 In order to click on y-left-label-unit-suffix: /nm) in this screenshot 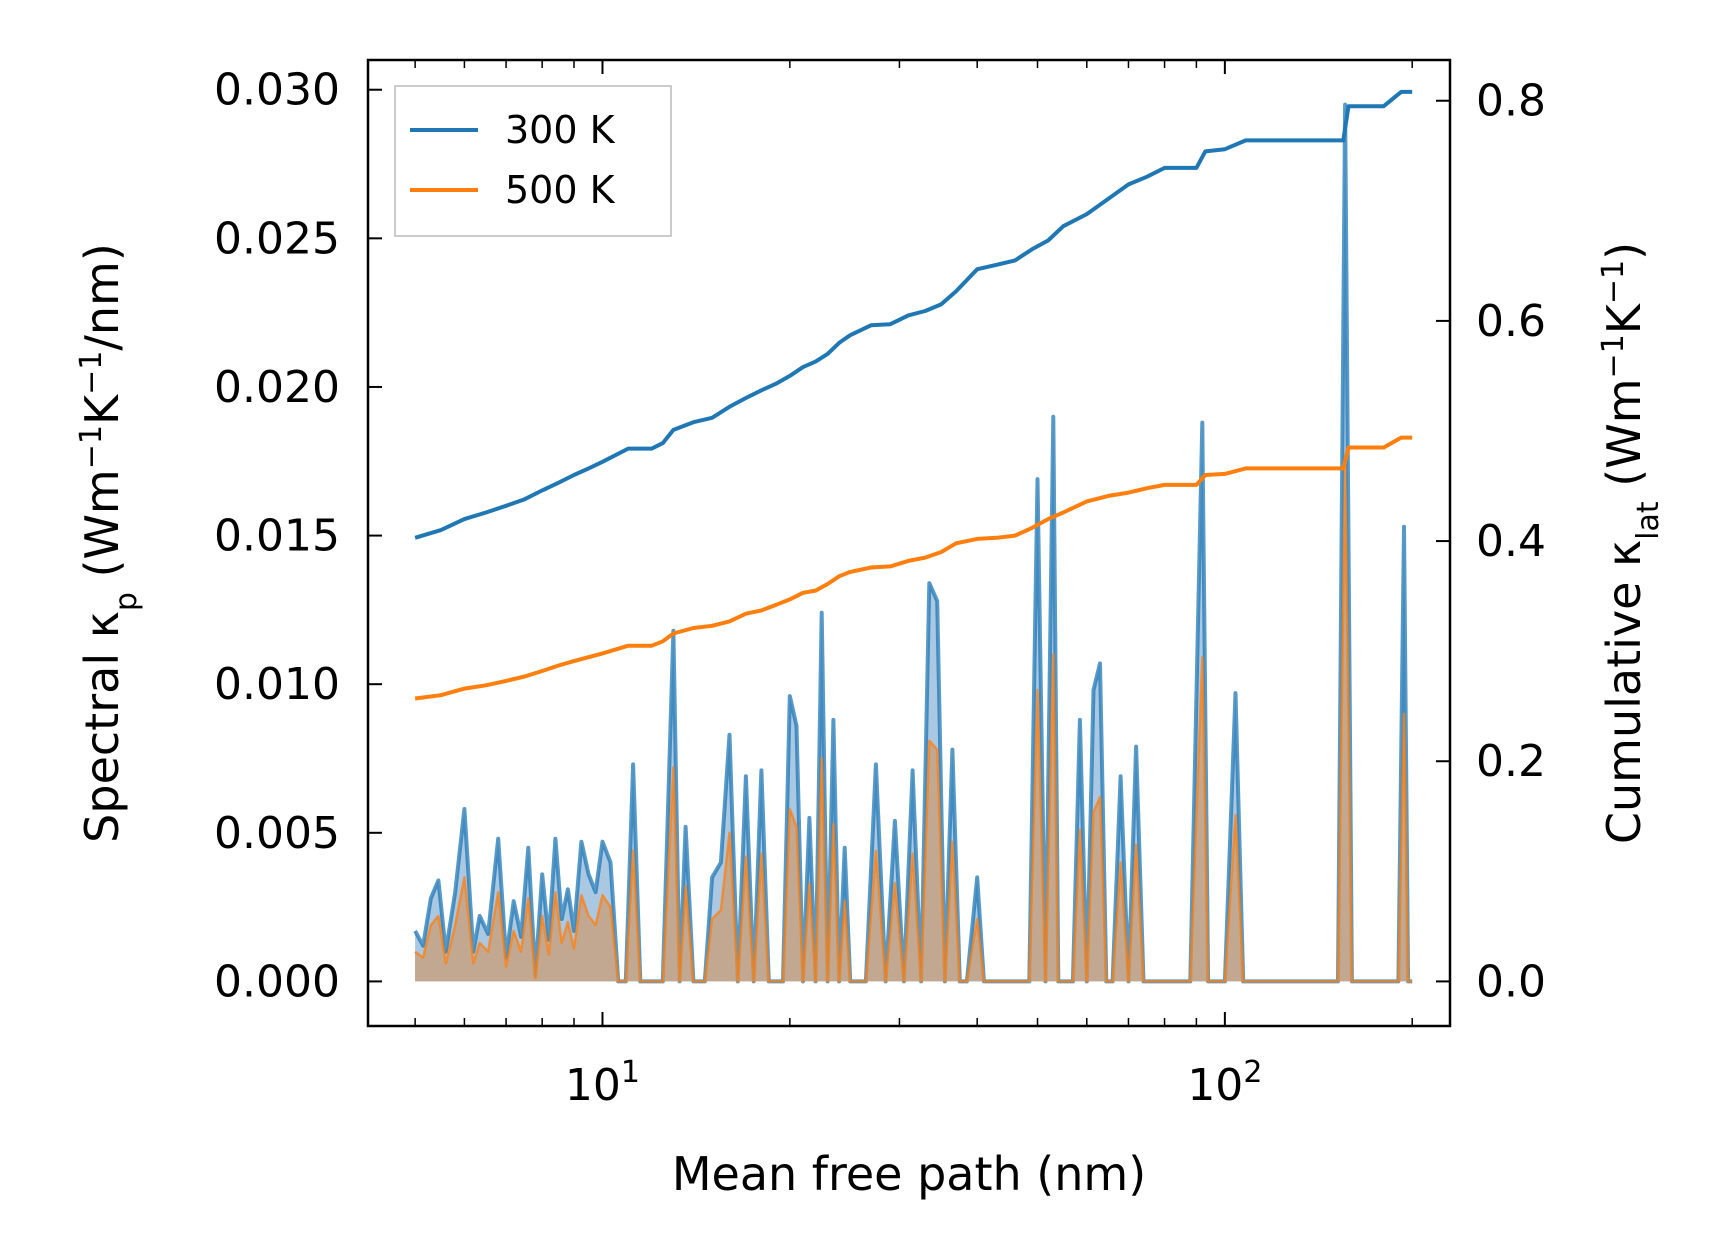, I will do `click(102, 296)`.